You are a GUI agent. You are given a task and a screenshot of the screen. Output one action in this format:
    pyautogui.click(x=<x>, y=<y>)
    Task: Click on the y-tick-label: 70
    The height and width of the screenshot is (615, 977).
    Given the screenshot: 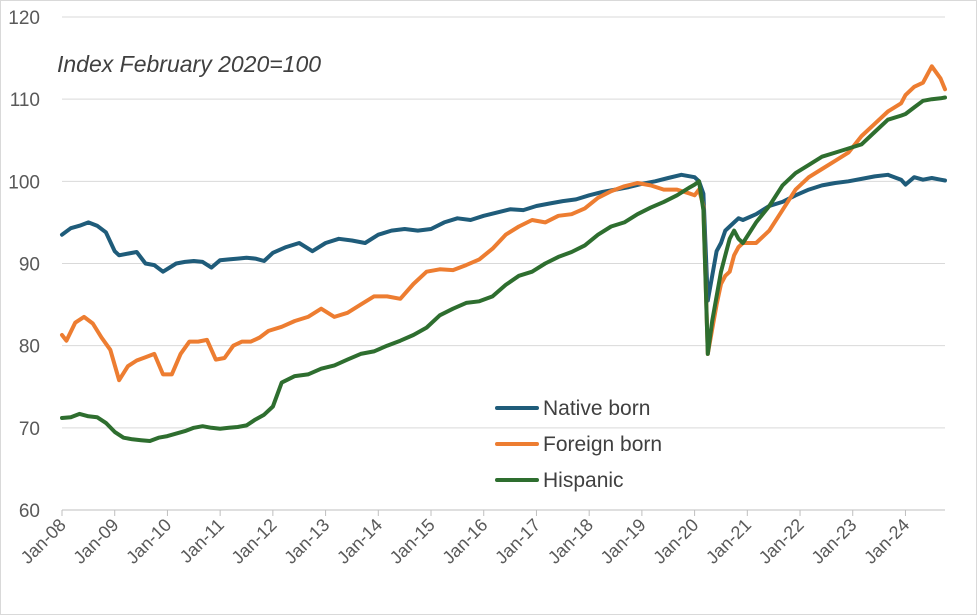 What is the action you would take?
    pyautogui.click(x=29, y=429)
    